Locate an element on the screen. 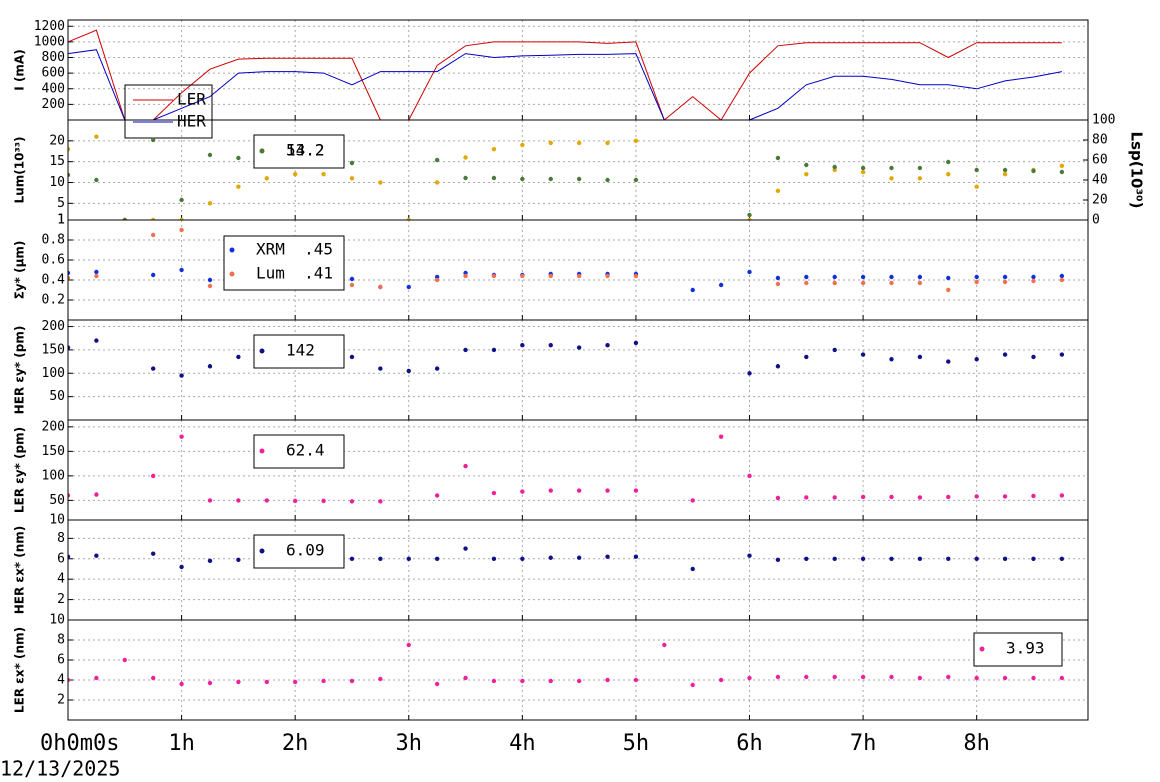  y2-tick-label: 80 is located at coordinates (1100, 140).